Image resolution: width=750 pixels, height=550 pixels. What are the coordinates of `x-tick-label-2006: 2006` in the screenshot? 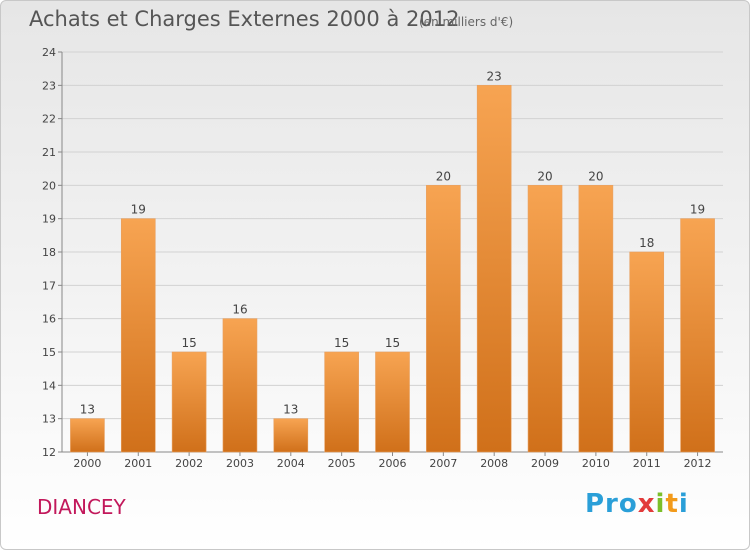 It's located at (393, 463).